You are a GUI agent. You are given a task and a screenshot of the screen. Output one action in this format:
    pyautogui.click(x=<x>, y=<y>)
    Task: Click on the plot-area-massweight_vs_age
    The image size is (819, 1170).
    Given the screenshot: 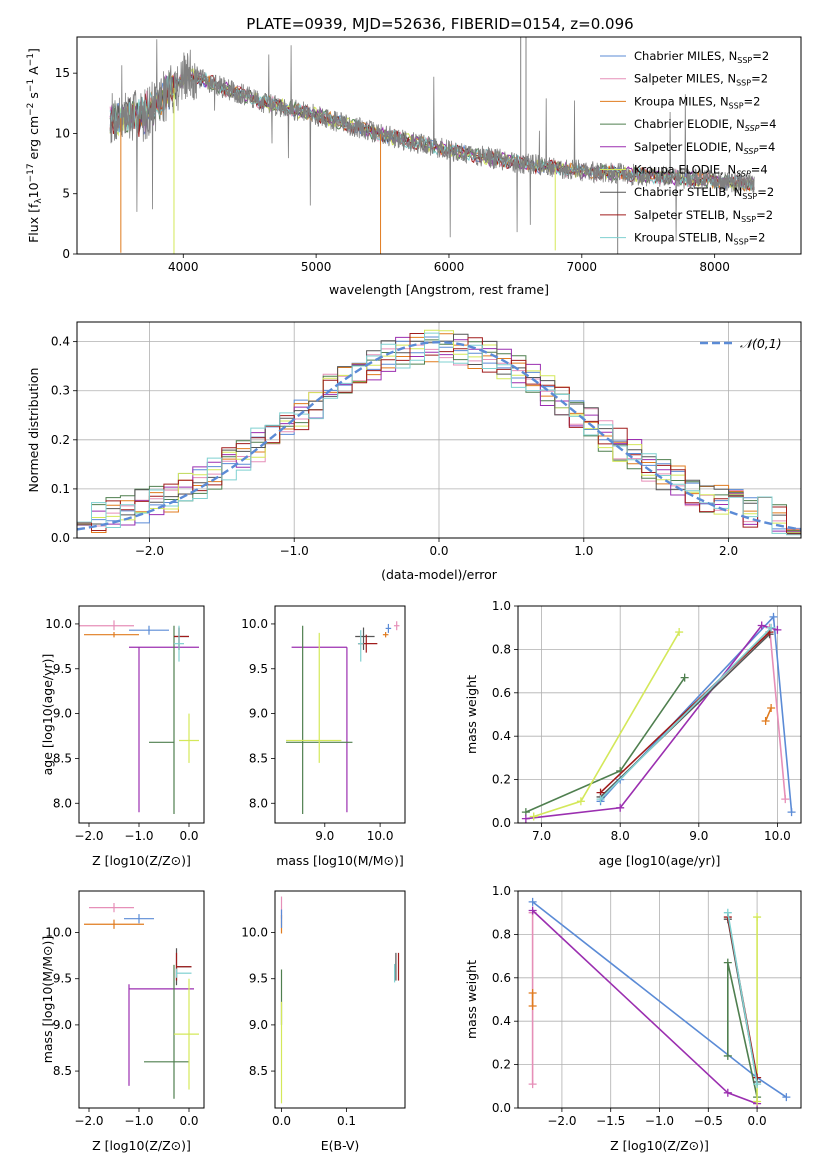 What is the action you would take?
    pyautogui.click(x=658, y=717)
    